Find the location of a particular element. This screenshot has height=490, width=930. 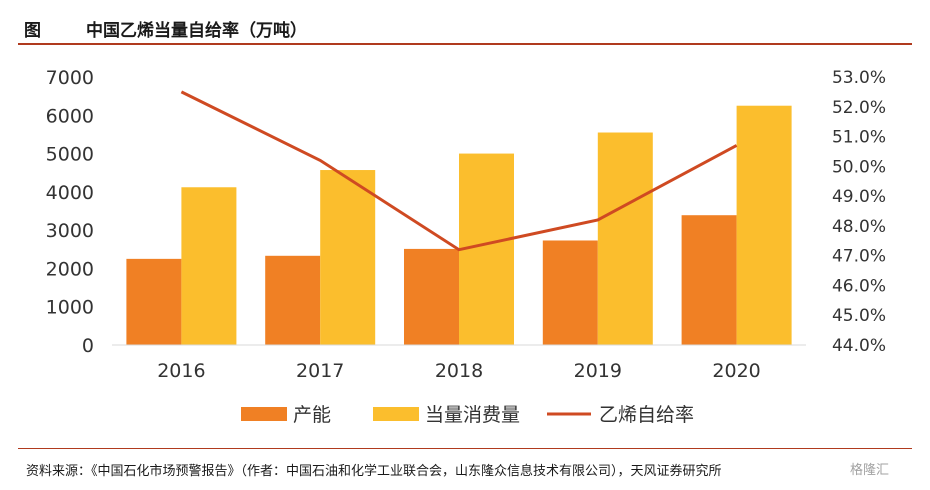

left-tick-label: 3000 is located at coordinates (70, 231).